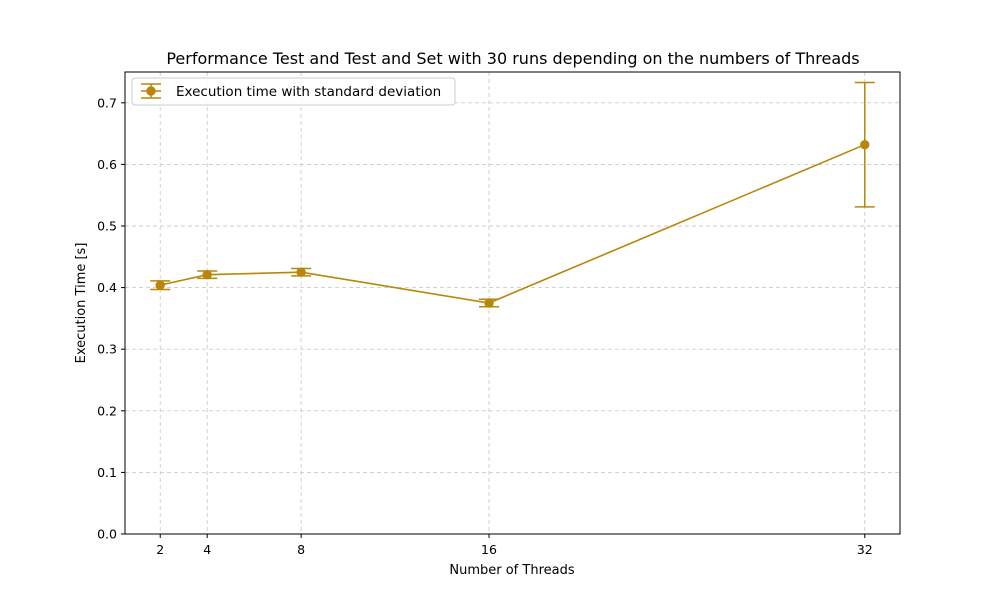  What do you see at coordinates (308, 92) in the screenshot?
I see `legend-entry-label: Execution time with standard deviation` at bounding box center [308, 92].